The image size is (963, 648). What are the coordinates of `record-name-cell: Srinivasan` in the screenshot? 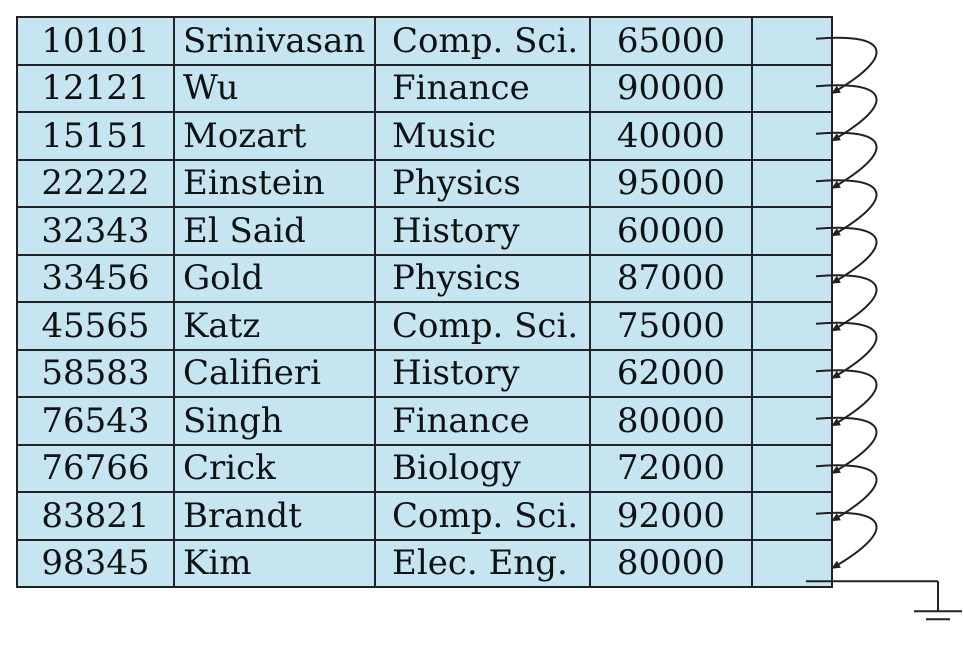 It's located at (274, 41).